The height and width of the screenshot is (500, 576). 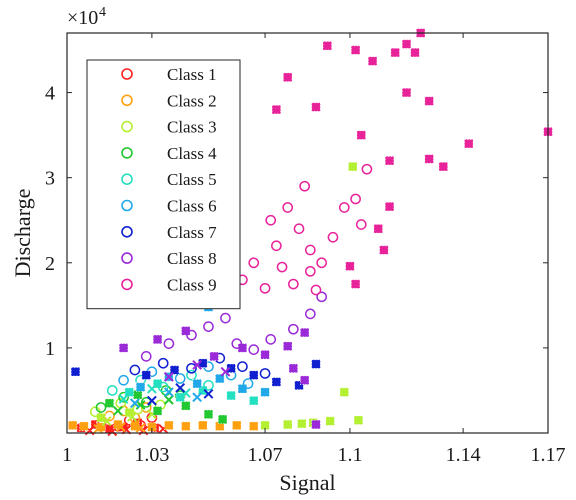 I want to click on legend-item: Class 3, so click(x=169, y=127).